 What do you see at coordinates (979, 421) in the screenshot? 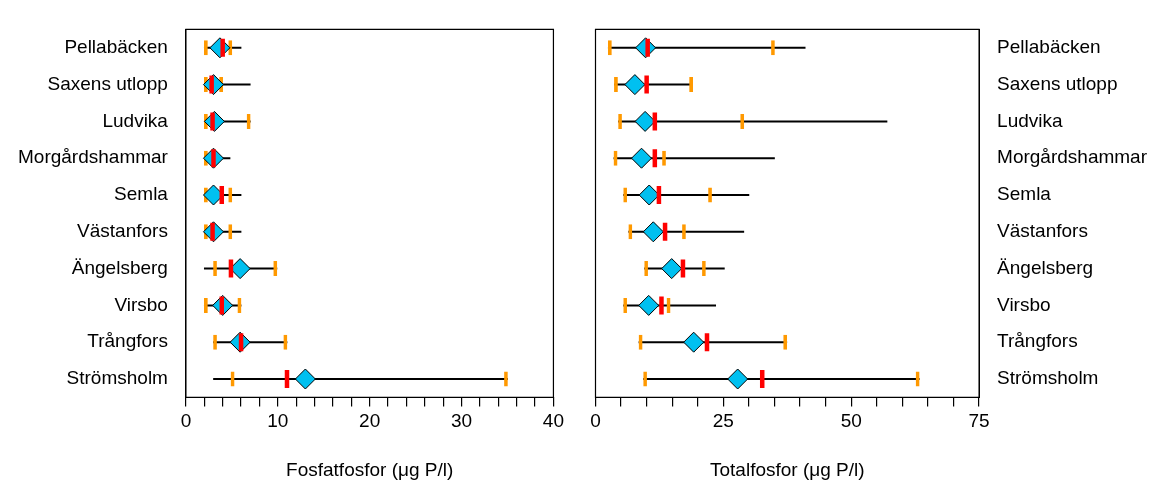
I see `x-tick-label: 75` at bounding box center [979, 421].